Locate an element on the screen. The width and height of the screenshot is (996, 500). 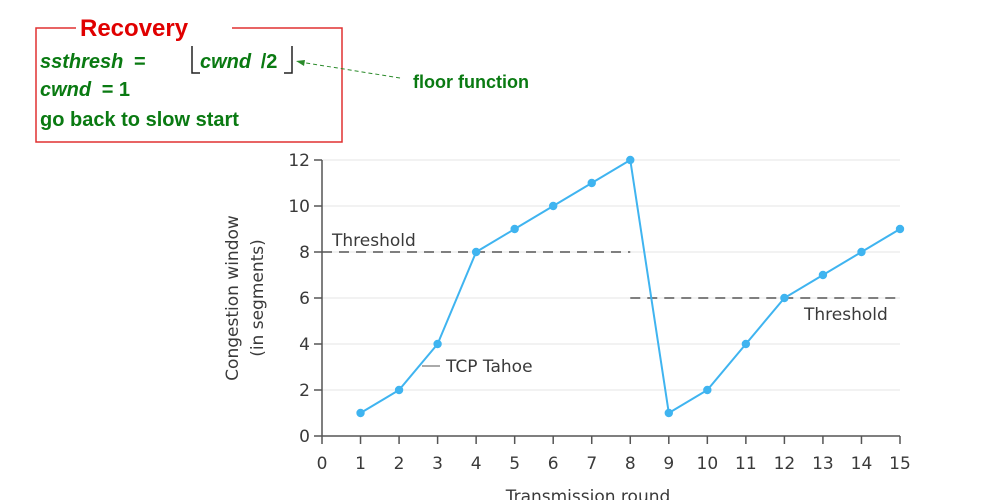
recovery-line-cwnd: cwnd = 1 is located at coordinates (85, 90).